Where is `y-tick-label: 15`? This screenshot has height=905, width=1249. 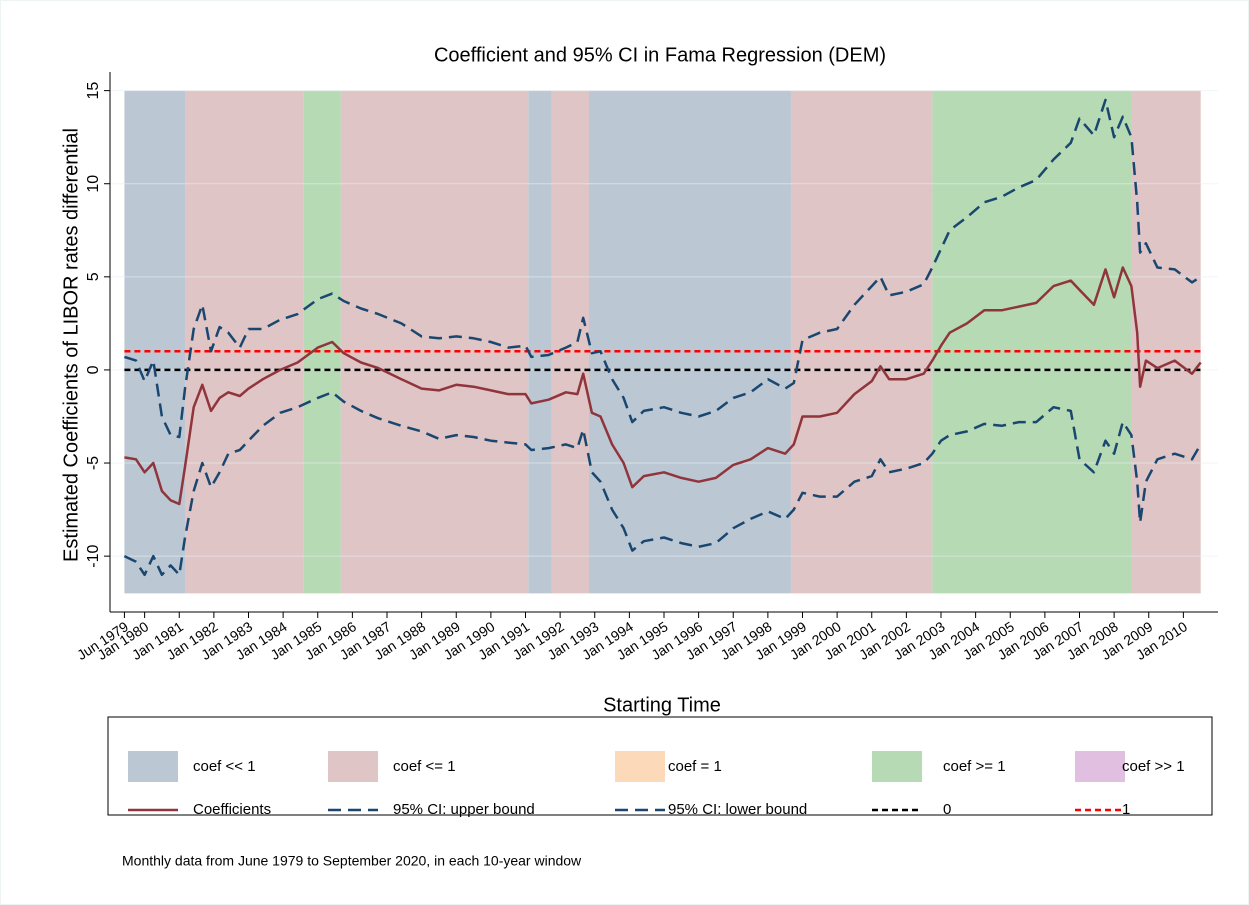
y-tick-label: 15 is located at coordinates (93, 91).